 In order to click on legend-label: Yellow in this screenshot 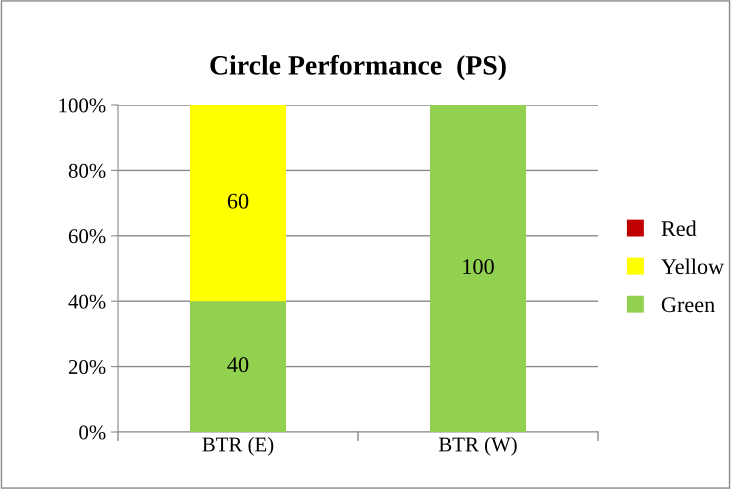, I will do `click(692, 266)`.